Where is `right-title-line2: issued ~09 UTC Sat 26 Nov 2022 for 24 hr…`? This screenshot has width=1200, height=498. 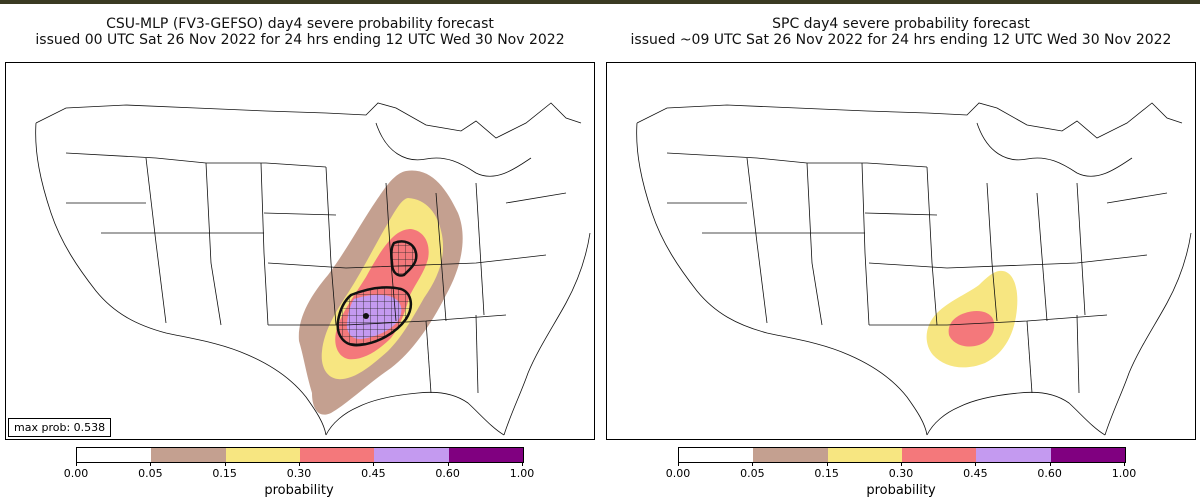
right-title-line2: issued ~09 UTC Sat 26 Nov 2022 for 24 hr… is located at coordinates (901, 40).